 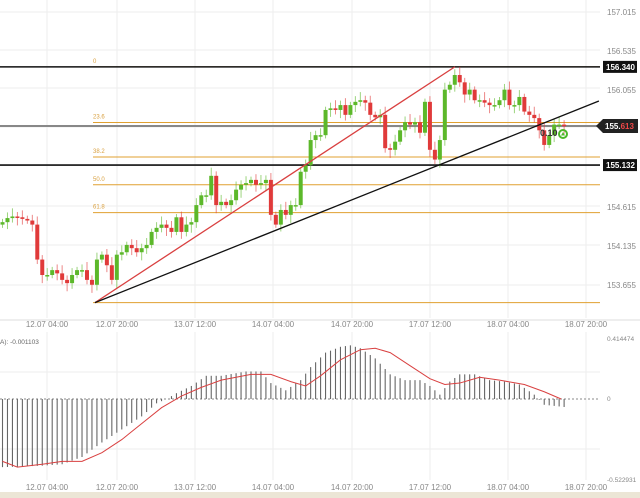 I want to click on time-tick-label: 18.07 04:00, so click(x=508, y=324).